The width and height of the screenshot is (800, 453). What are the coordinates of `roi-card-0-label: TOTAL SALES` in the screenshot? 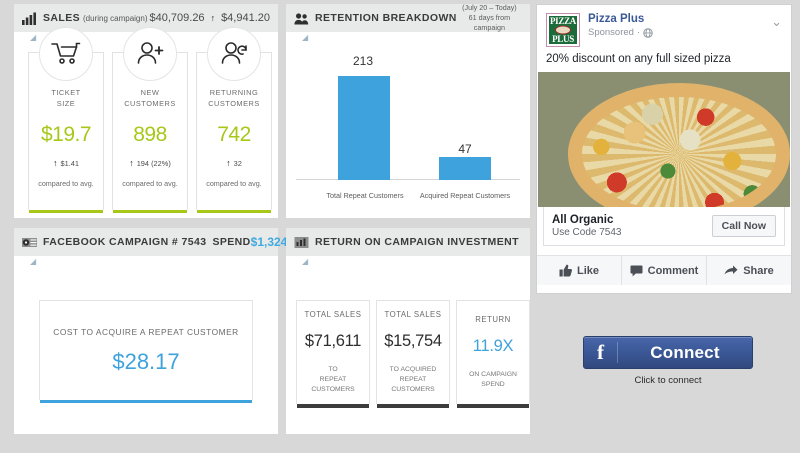 It's located at (333, 315).